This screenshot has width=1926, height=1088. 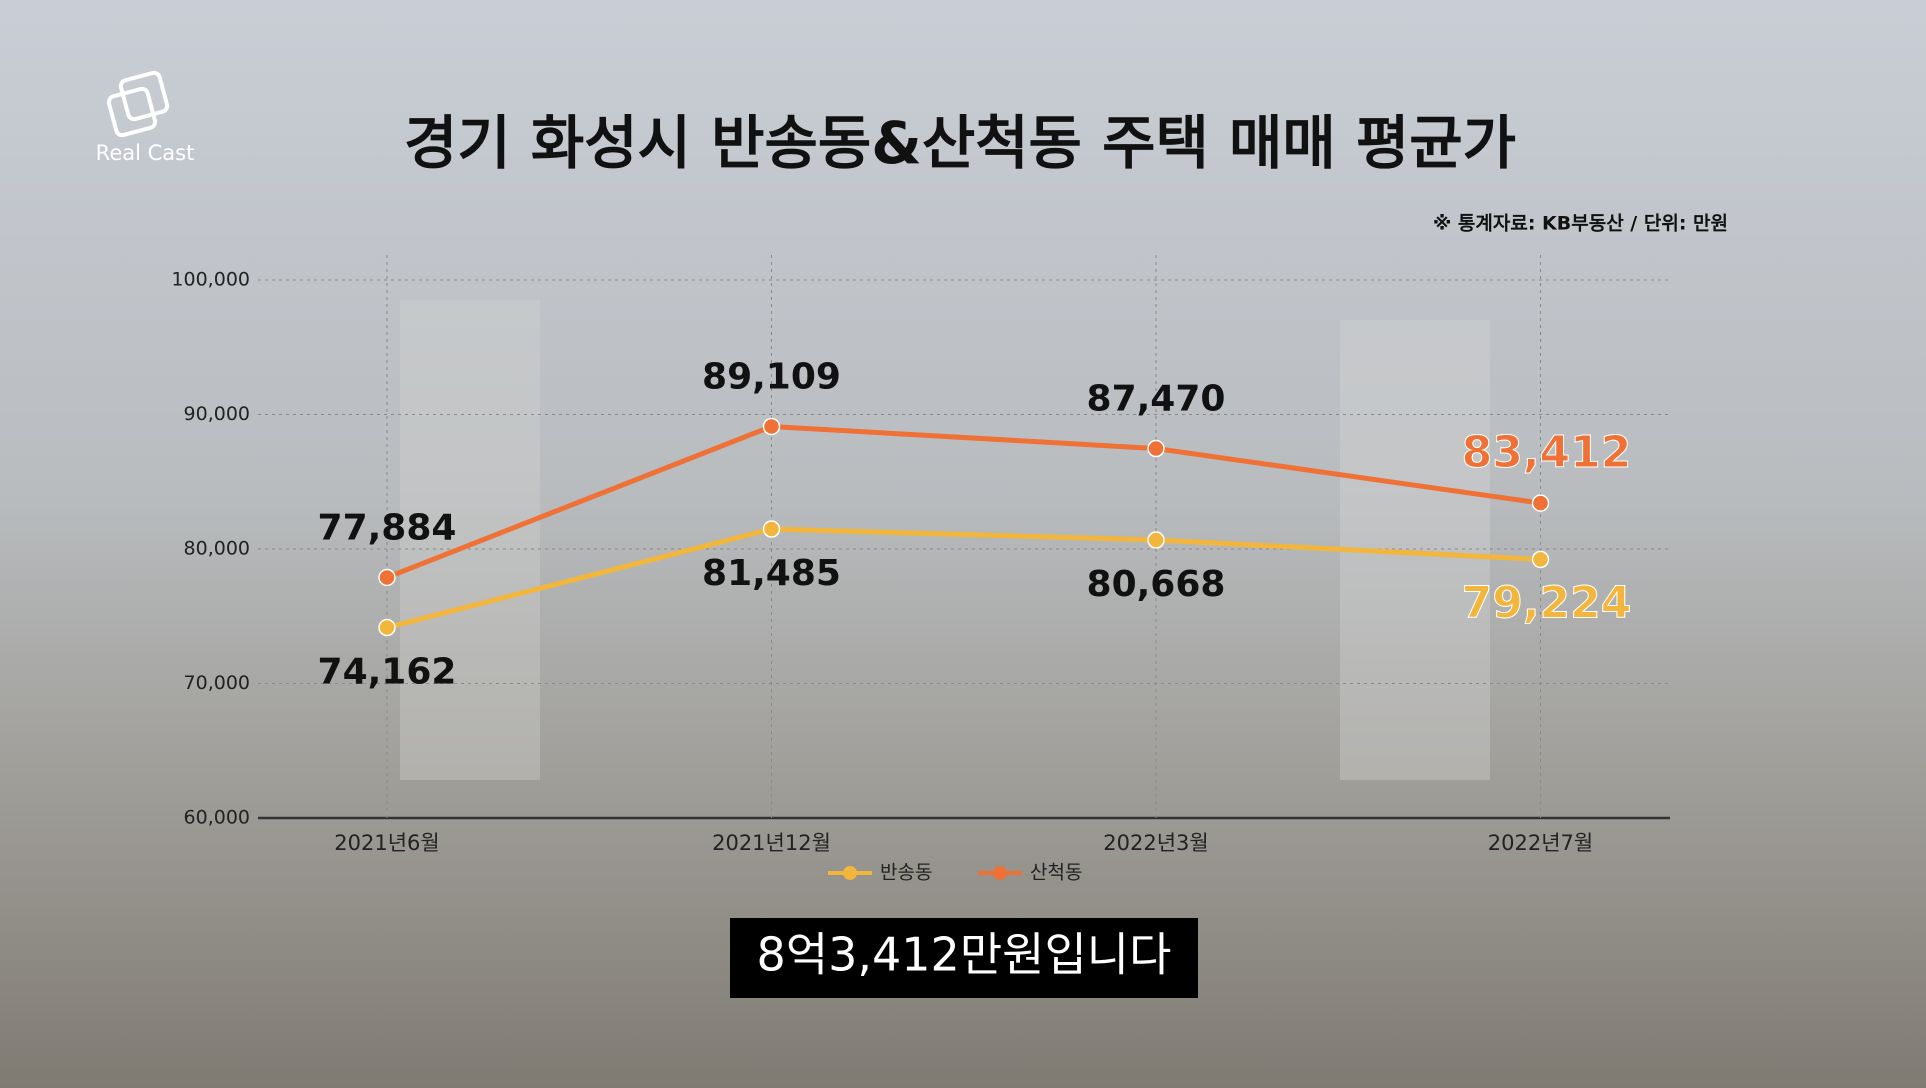 I want to click on caption: 8억3,412만원입니다, so click(x=964, y=955).